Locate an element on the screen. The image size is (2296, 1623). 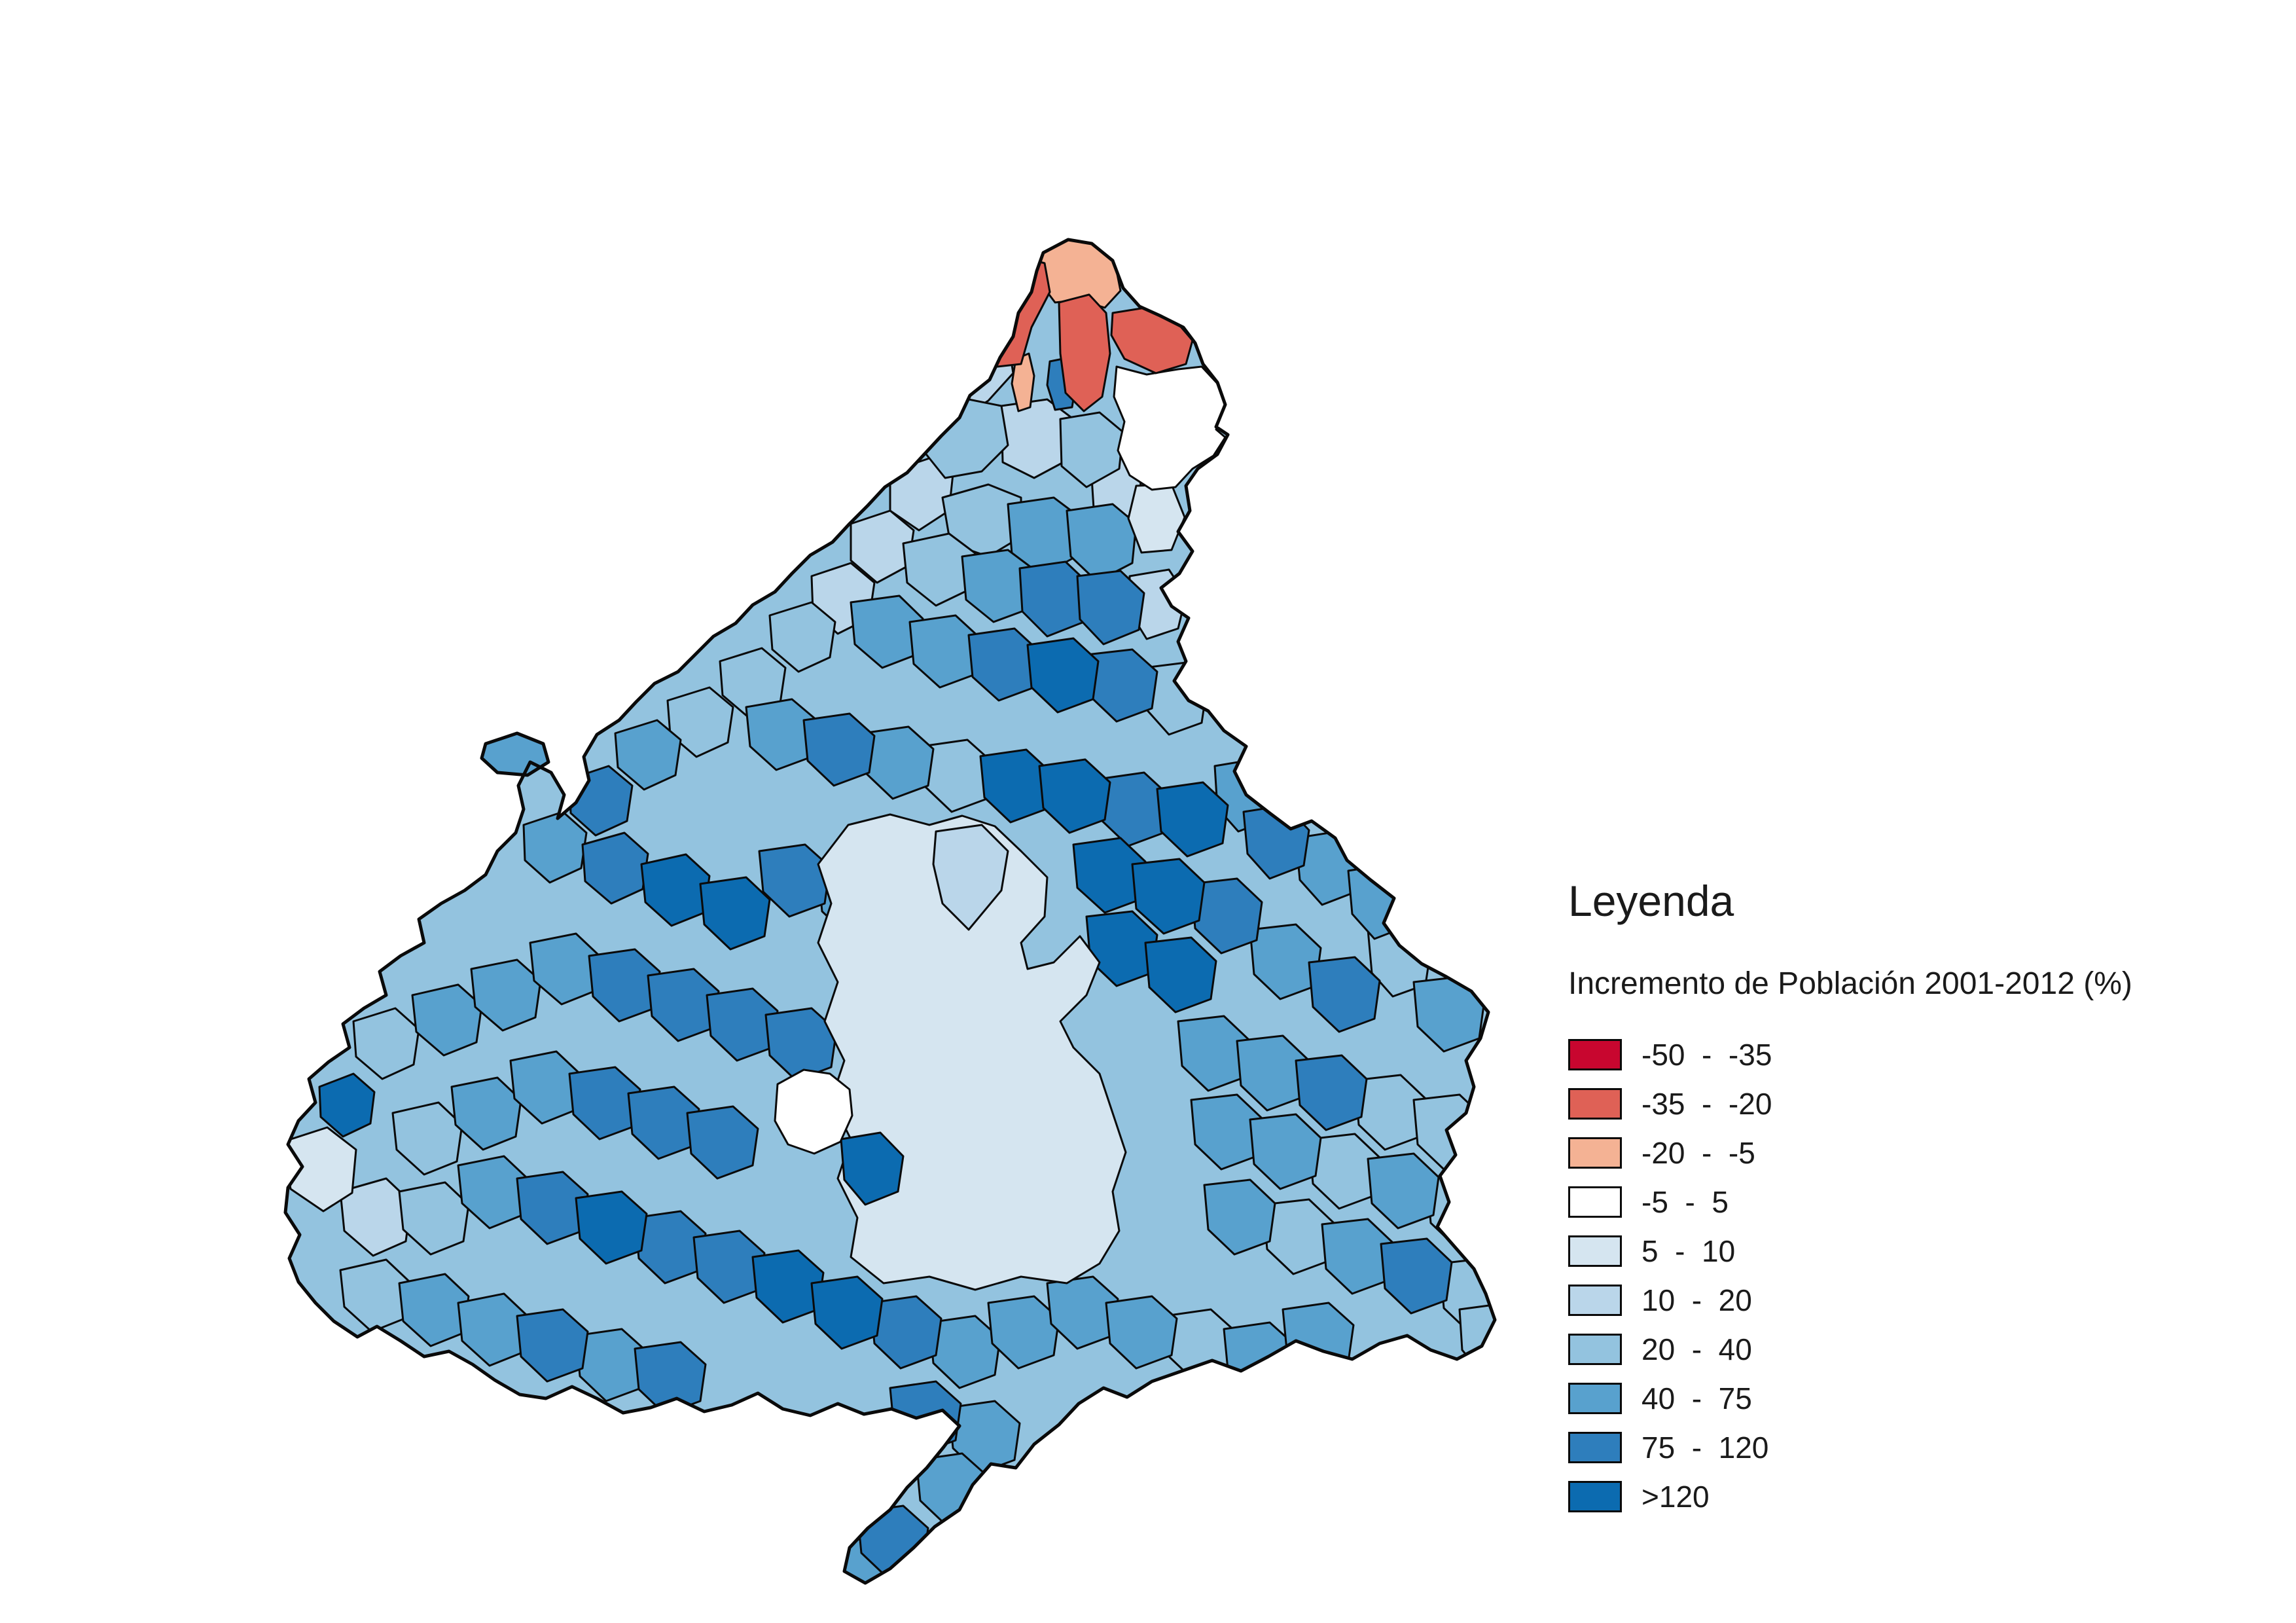
legend-label: 10 - 20 is located at coordinates (1696, 1300).